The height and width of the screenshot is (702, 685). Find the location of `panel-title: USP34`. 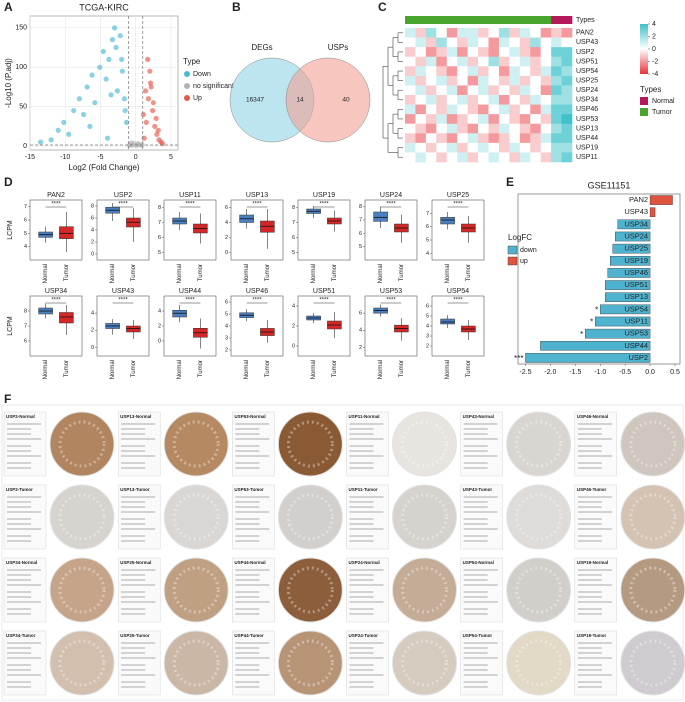

panel-title: USP34 is located at coordinates (56, 291).